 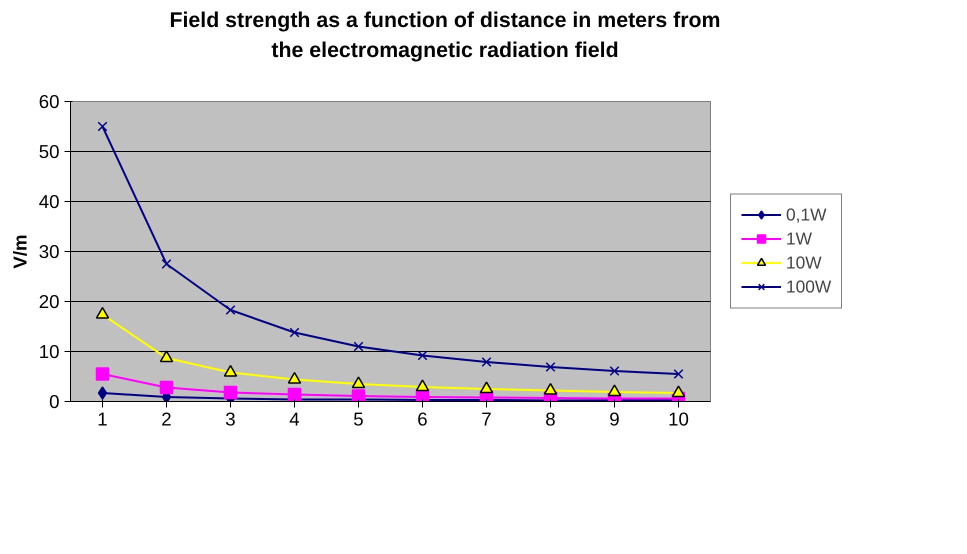 I want to click on chart-title: Field strength as a function of distance in meters from the electromagnetic radiation field, so click(x=445, y=35).